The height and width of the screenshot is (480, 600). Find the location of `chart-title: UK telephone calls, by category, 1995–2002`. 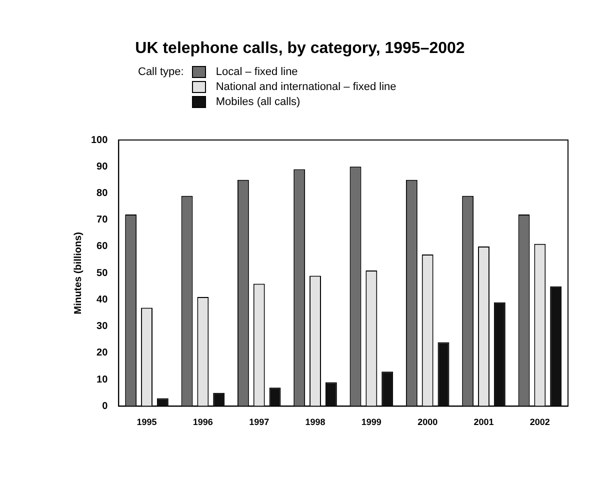

chart-title: UK telephone calls, by category, 1995–2002 is located at coordinates (300, 49).